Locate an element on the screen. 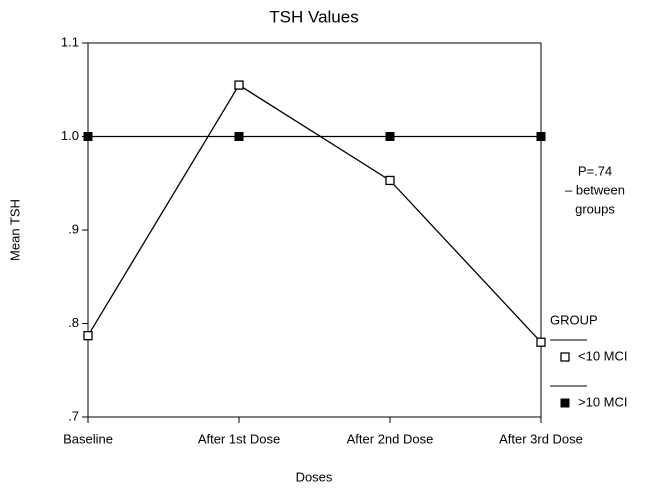 Image resolution: width=646 pixels, height=488 pixels. y-tick-label: .9 is located at coordinates (73, 228).